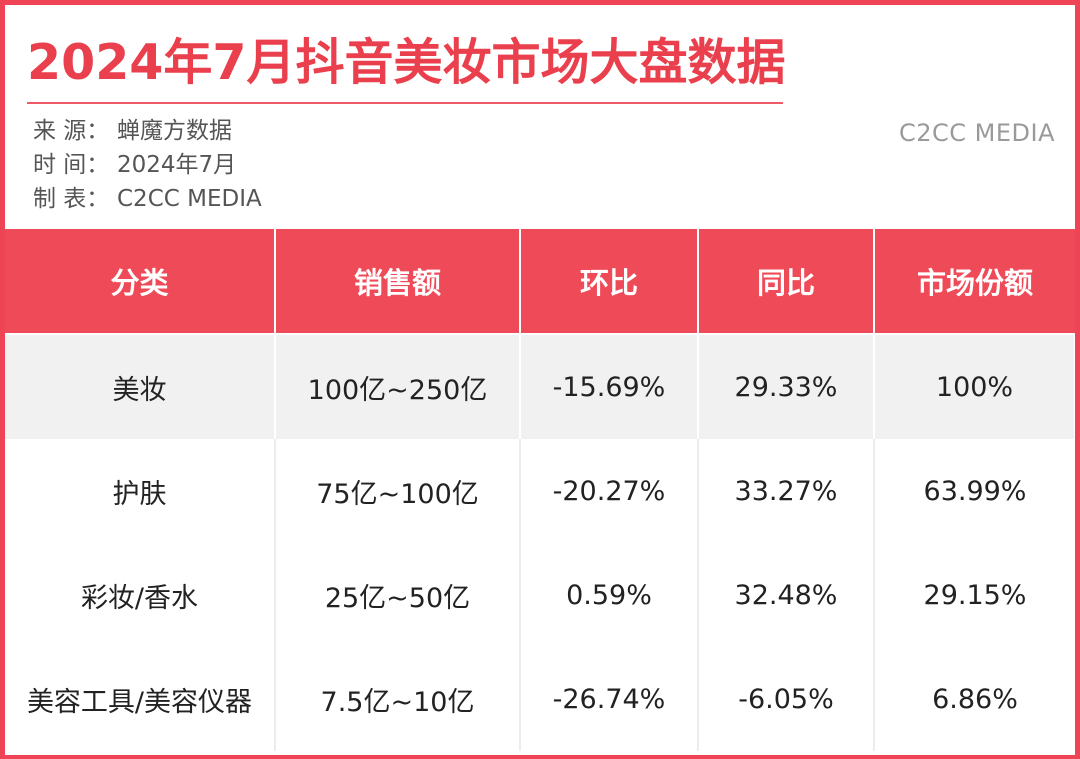  Describe the element at coordinates (786, 699) in the screenshot. I see `cell-yoy: -6.05%` at that location.